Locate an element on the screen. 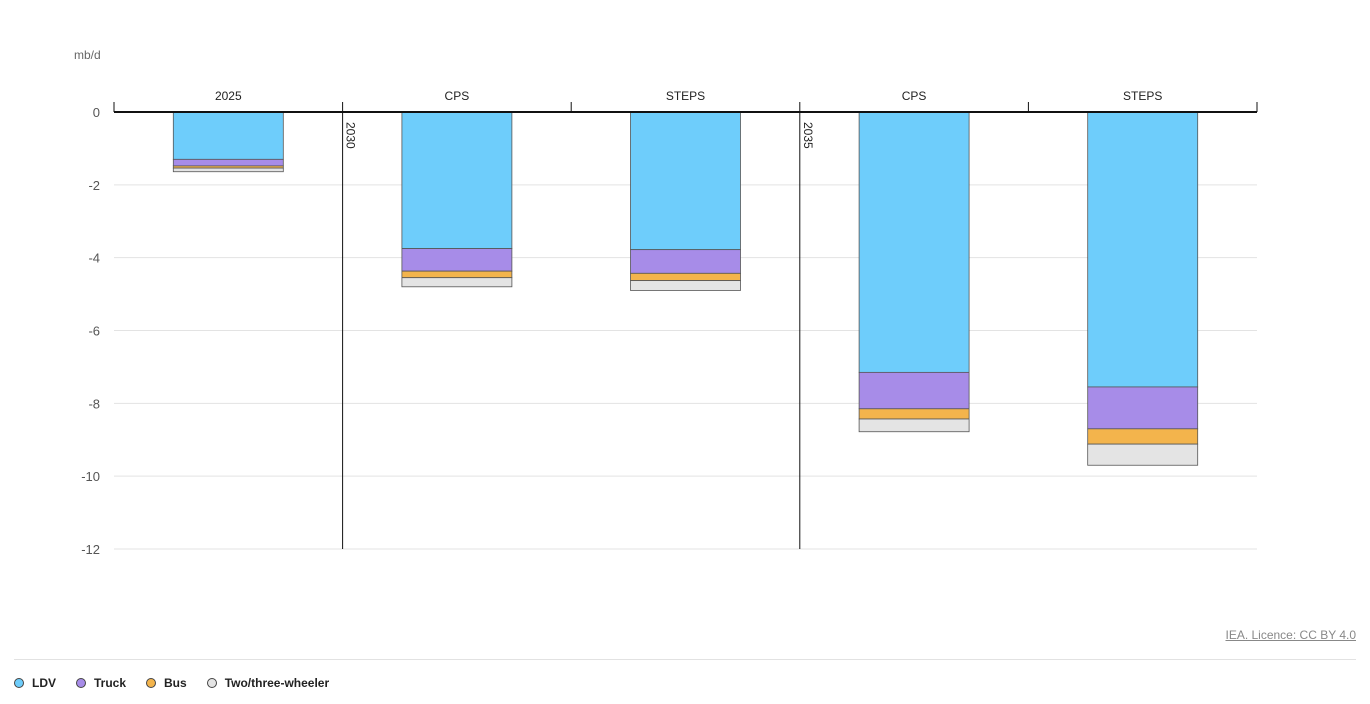 The image size is (1370, 704). y-tick-label: -2 is located at coordinates (94, 185).